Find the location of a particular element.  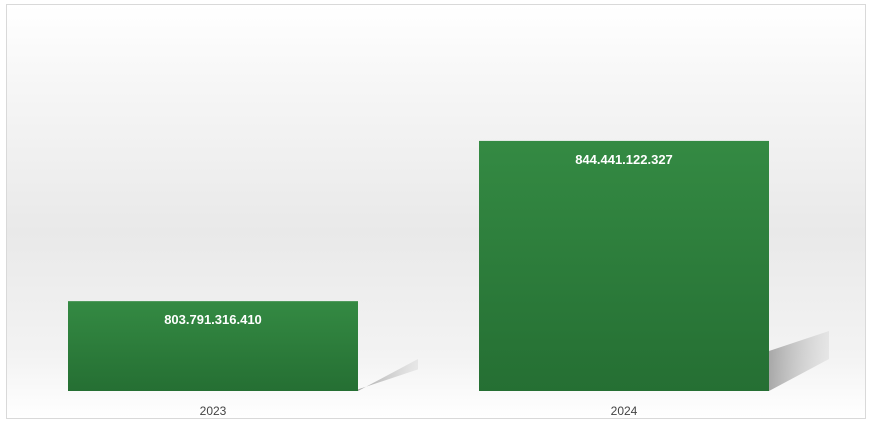

bar-2023 is located at coordinates (213, 346).